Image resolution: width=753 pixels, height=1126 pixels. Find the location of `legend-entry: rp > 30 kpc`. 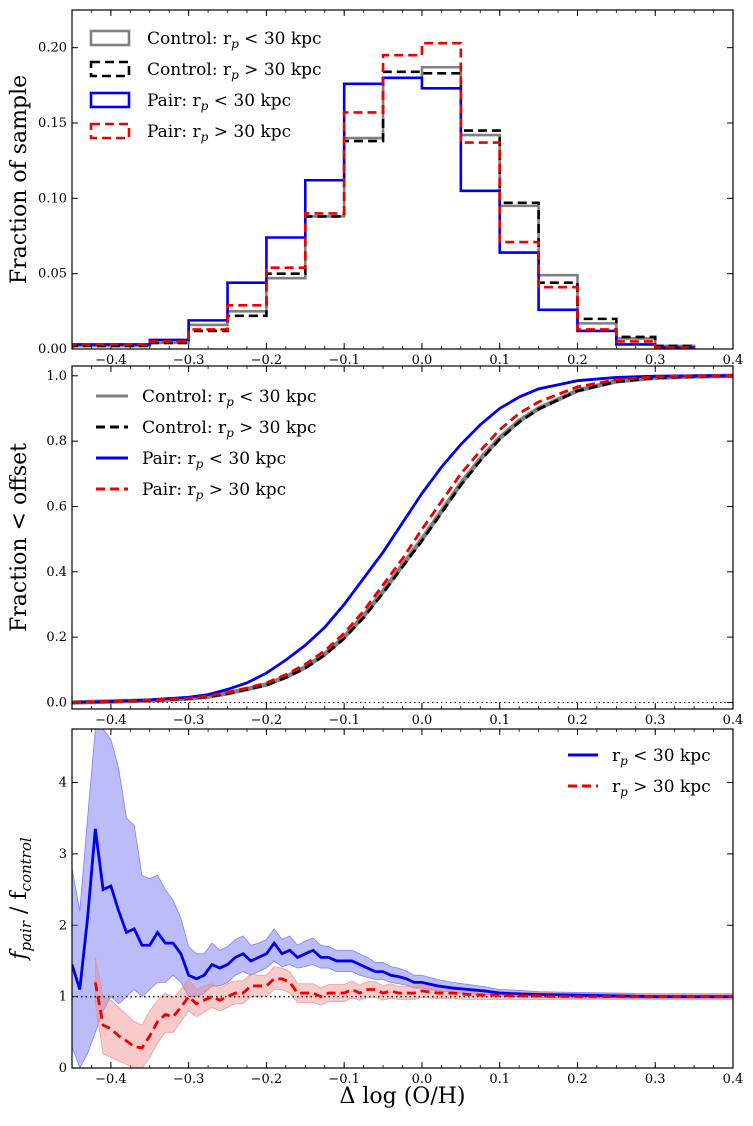

legend-entry: rp > 30 kpc is located at coordinates (661, 788).